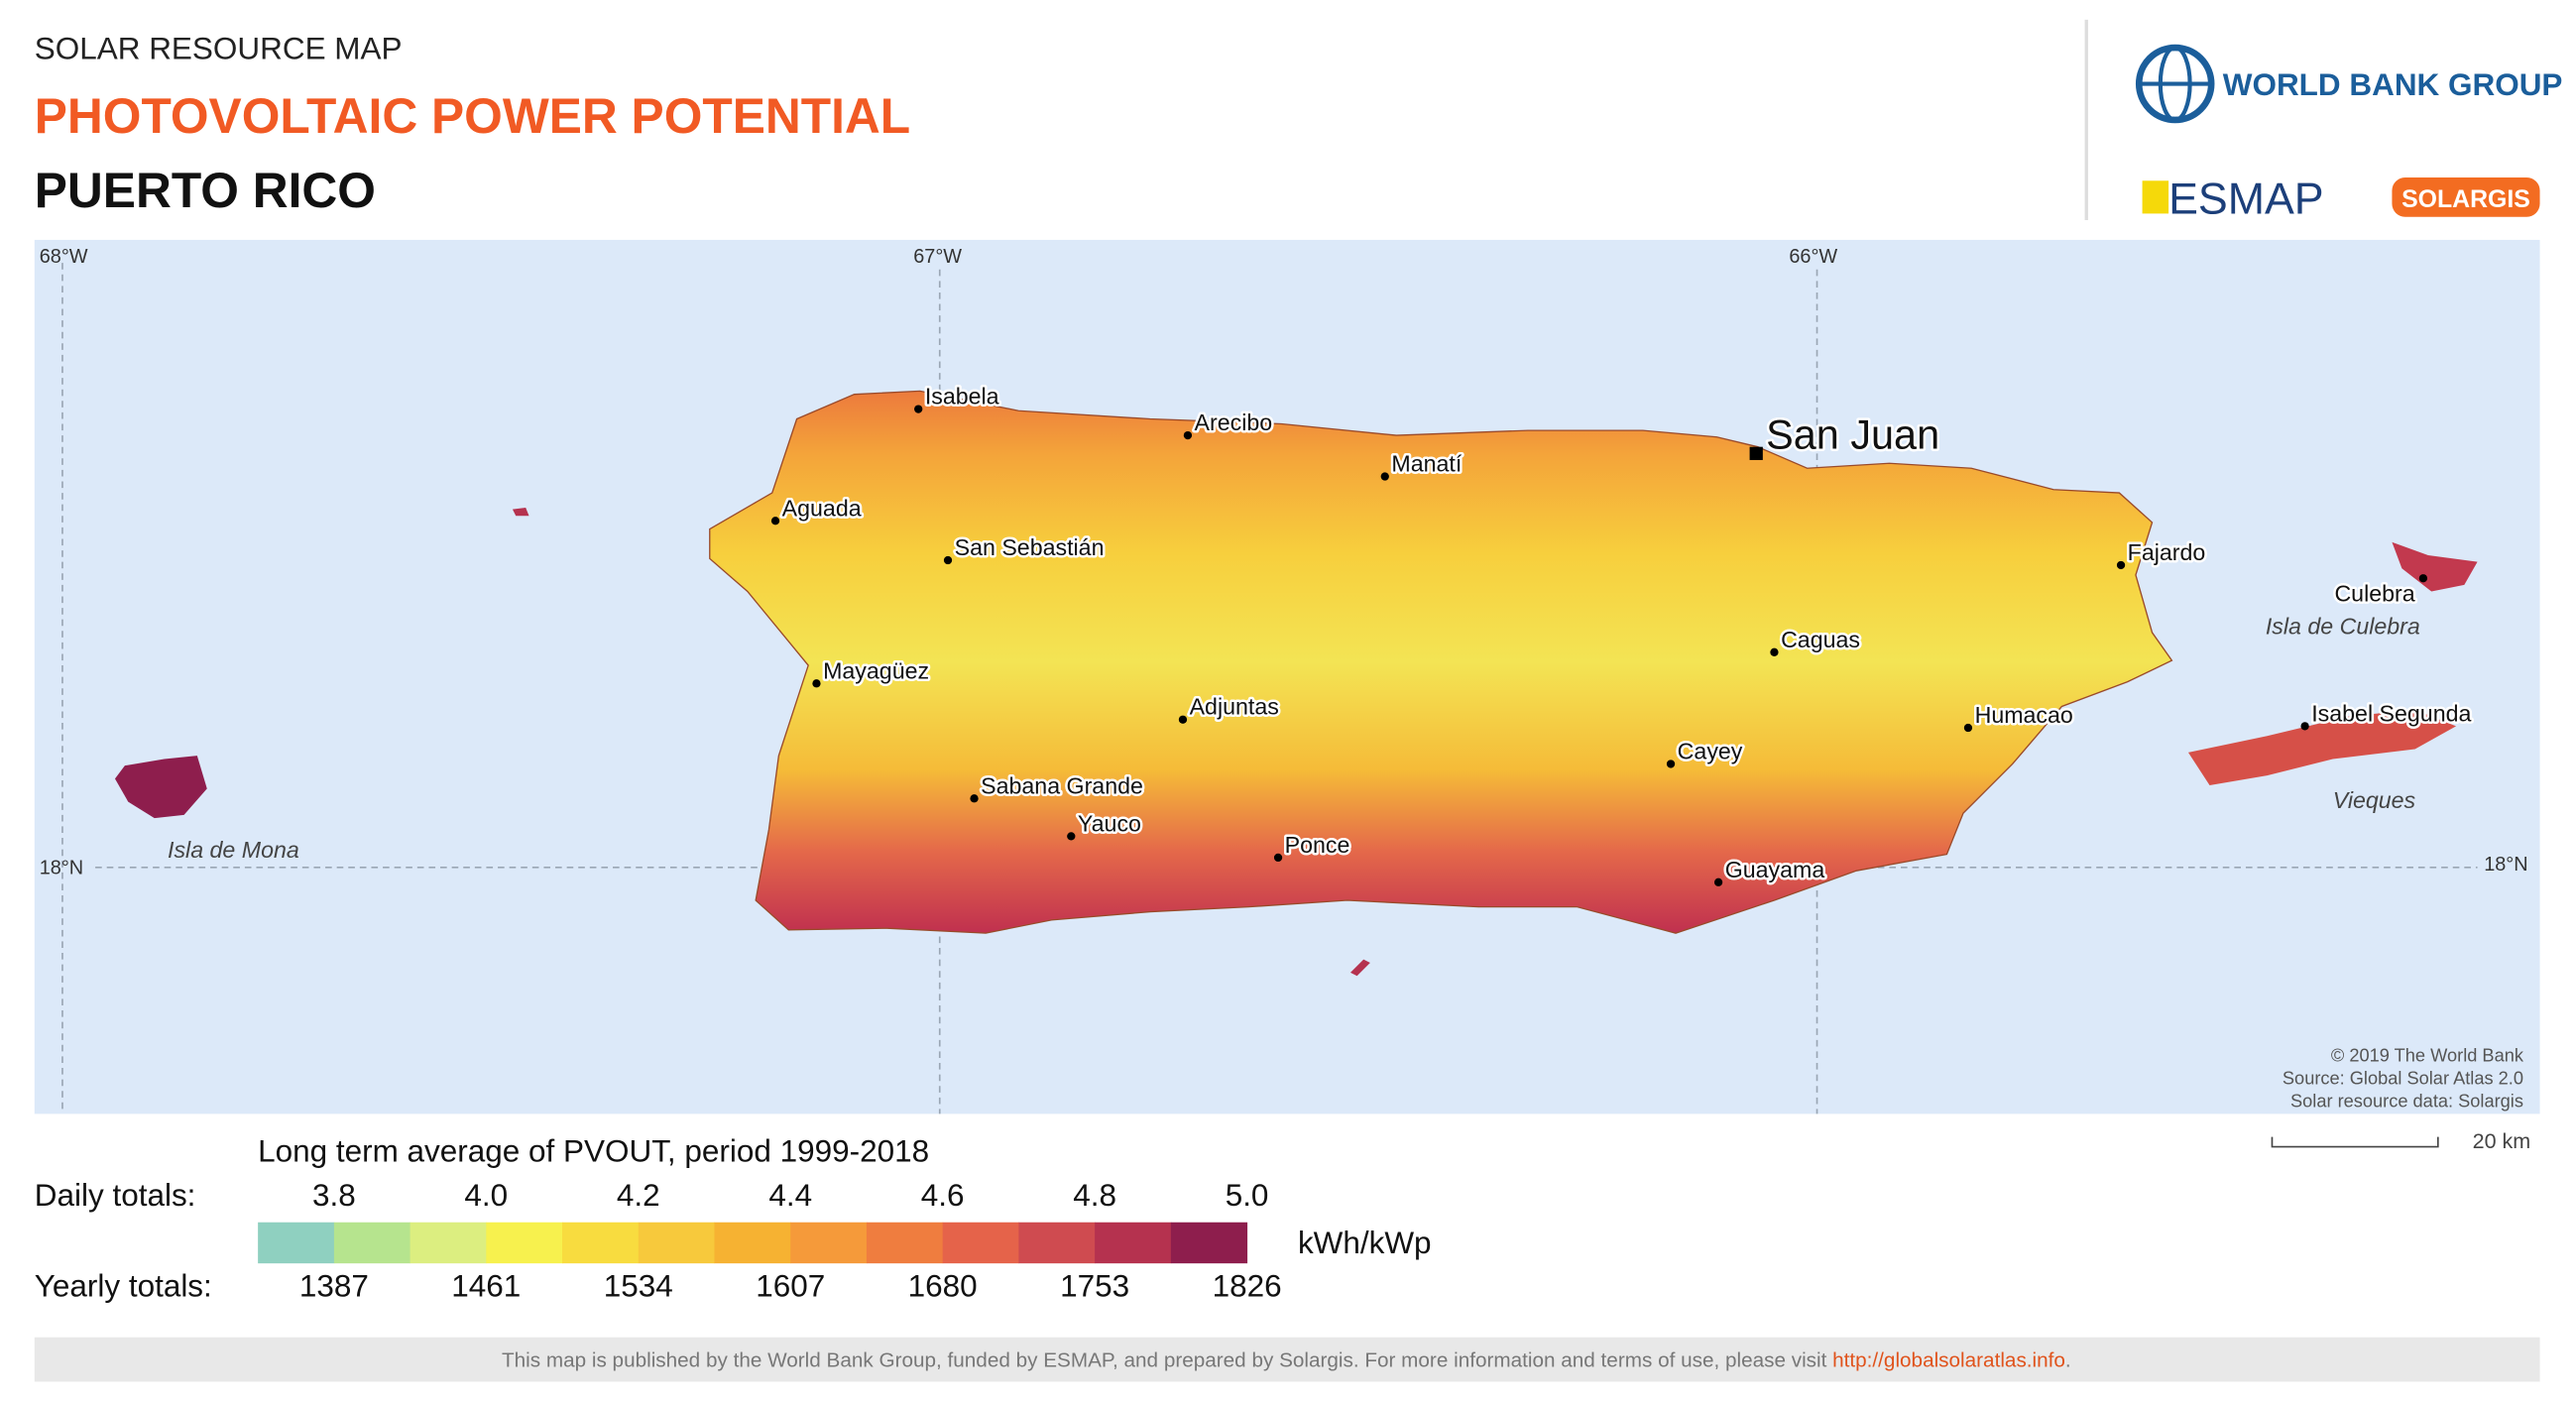 The image size is (2576, 1405). What do you see at coordinates (1426, 464) in the screenshot?
I see `place-label: Manatí` at bounding box center [1426, 464].